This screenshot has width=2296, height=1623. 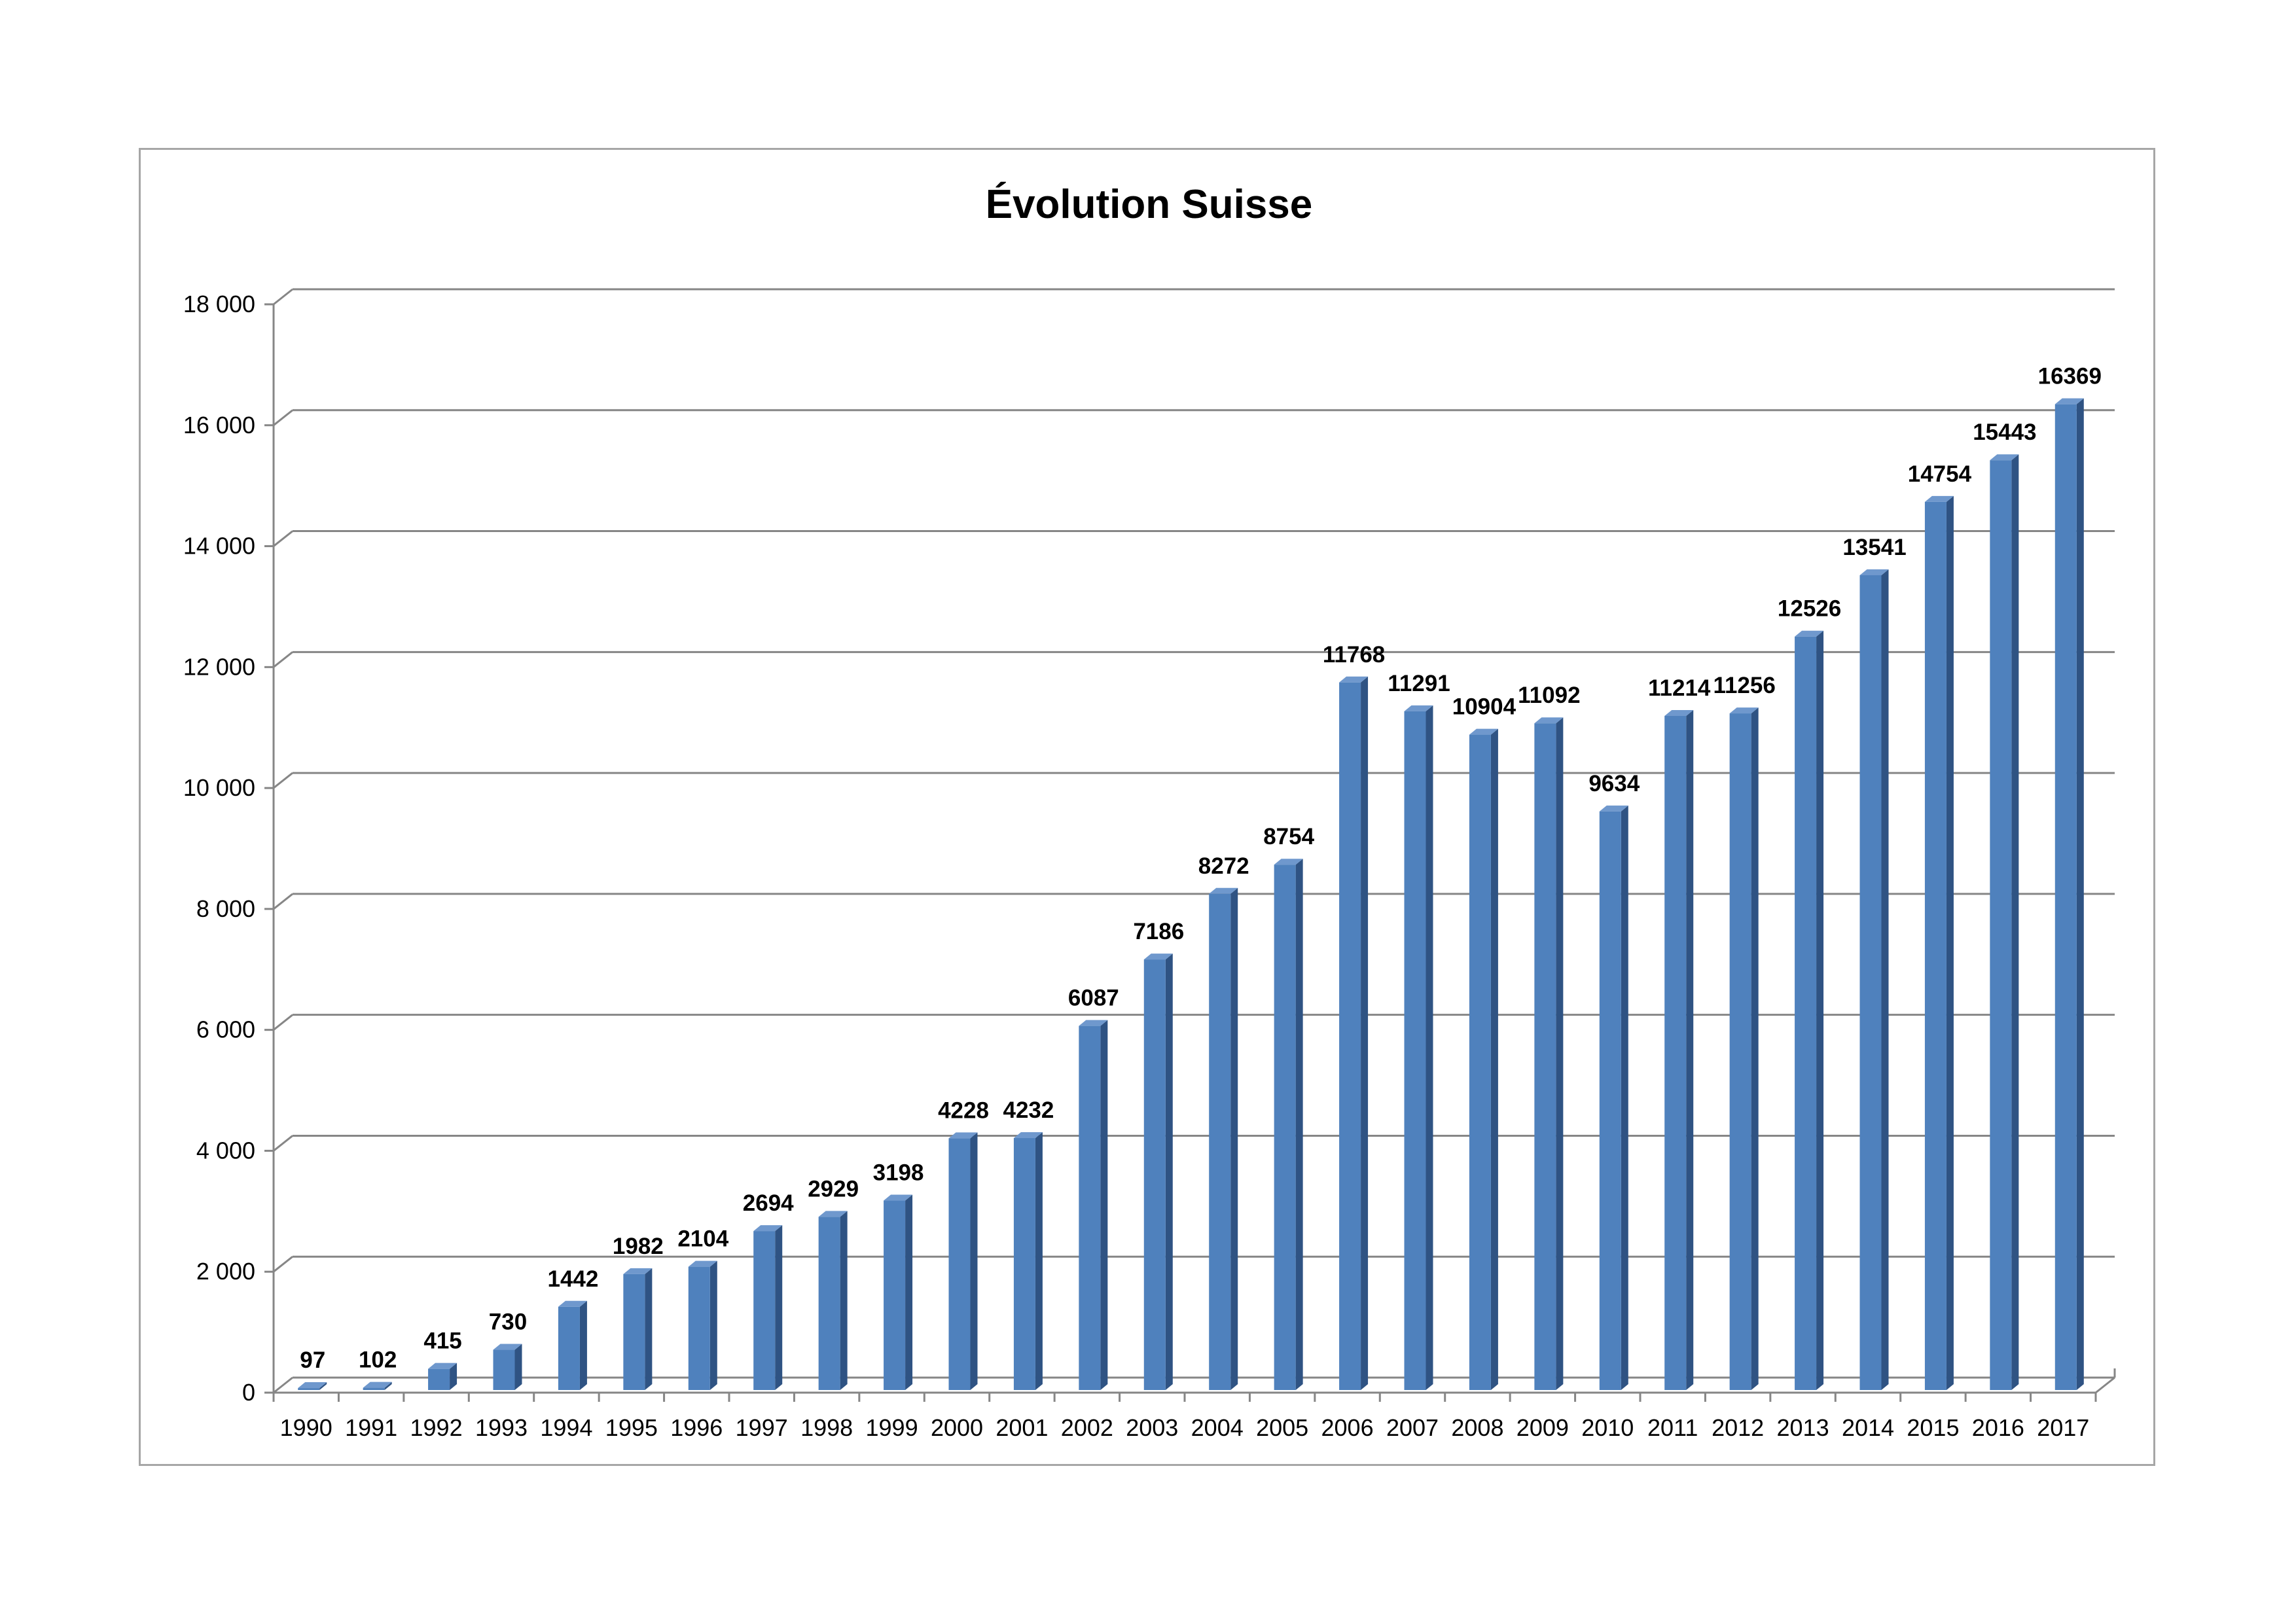 What do you see at coordinates (1744, 686) in the screenshot?
I see `data-label: 11256` at bounding box center [1744, 686].